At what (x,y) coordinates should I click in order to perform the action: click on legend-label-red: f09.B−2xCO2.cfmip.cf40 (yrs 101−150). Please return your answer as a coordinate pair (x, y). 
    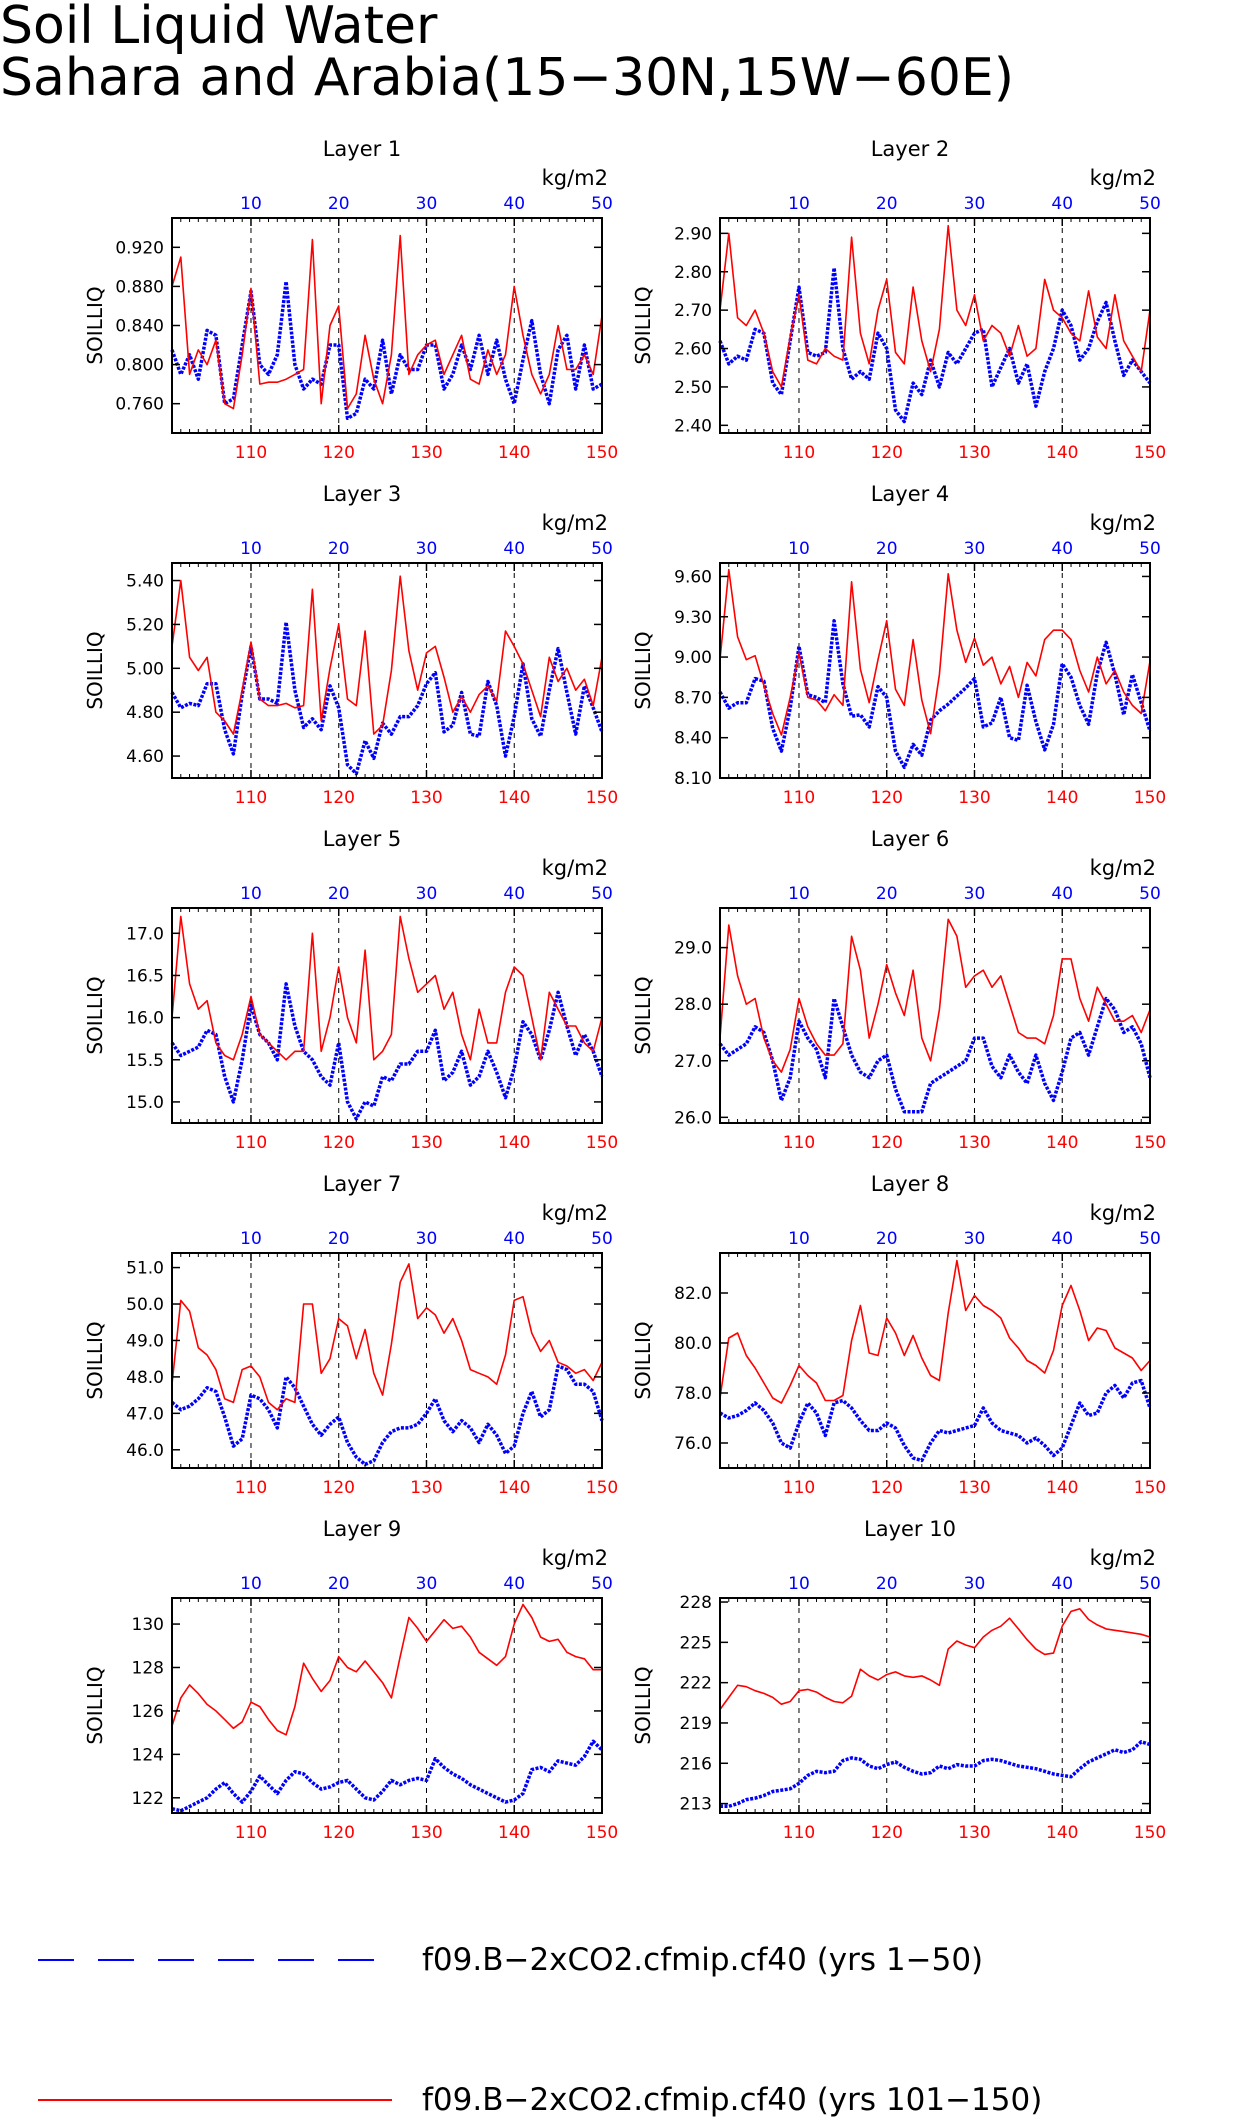
    Looking at the image, I should click on (732, 2100).